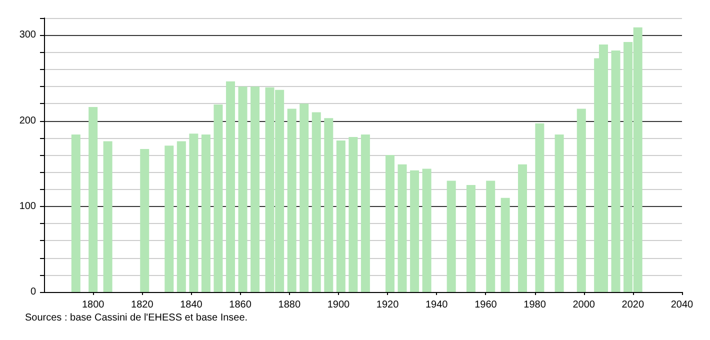 The width and height of the screenshot is (710, 340). What do you see at coordinates (633, 305) in the screenshot?
I see `x-tick-label: 2020` at bounding box center [633, 305].